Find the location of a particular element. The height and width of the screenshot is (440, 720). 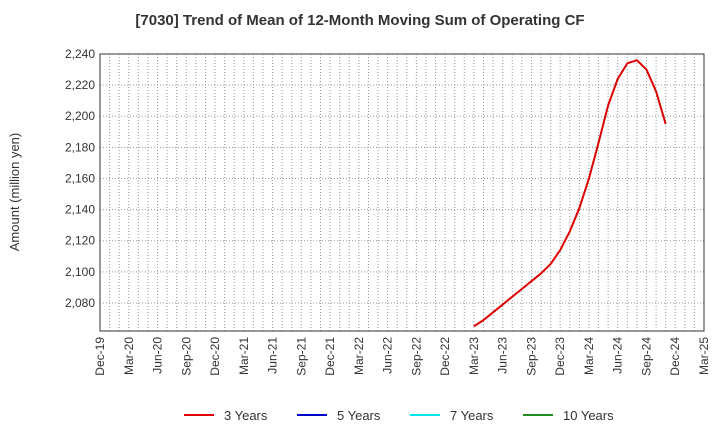

x-tick-label: Jun-24 is located at coordinates (618, 355).